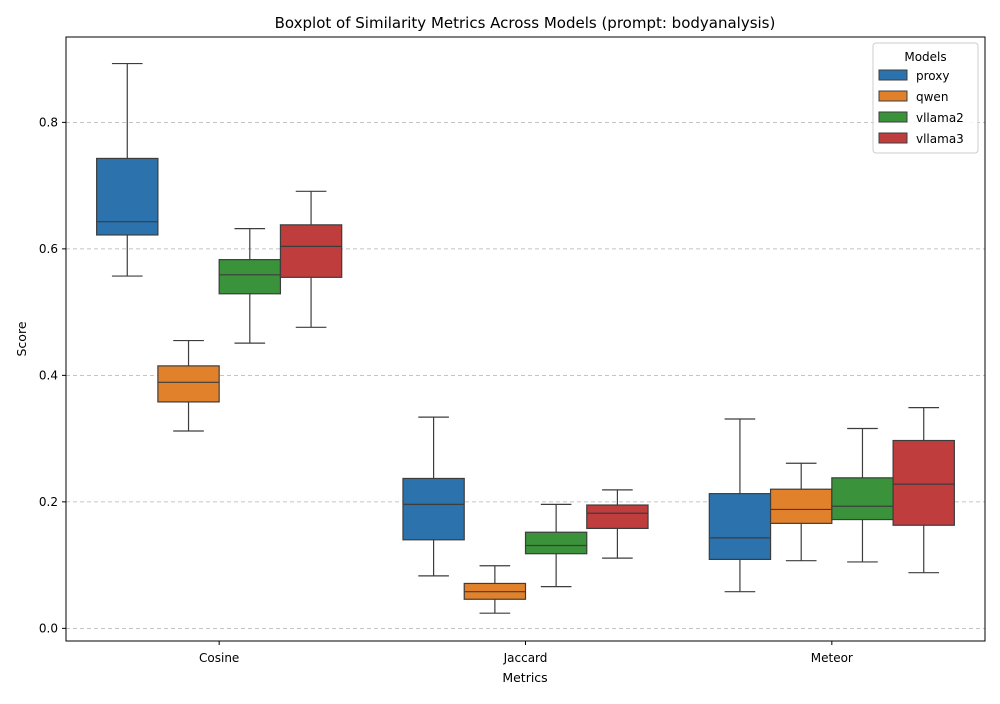 The image size is (1000, 704). I want to click on y-tick-label: 0.8, so click(48, 122).